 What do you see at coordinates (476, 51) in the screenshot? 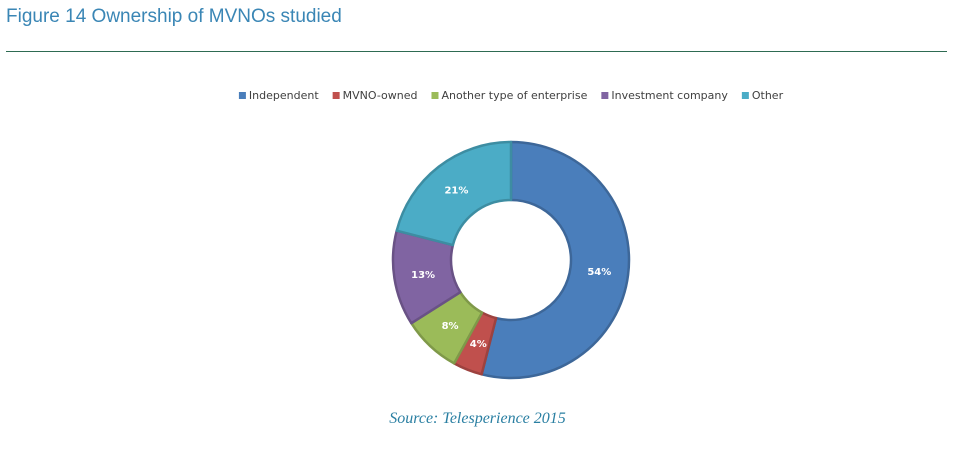
I see `title-divider` at bounding box center [476, 51].